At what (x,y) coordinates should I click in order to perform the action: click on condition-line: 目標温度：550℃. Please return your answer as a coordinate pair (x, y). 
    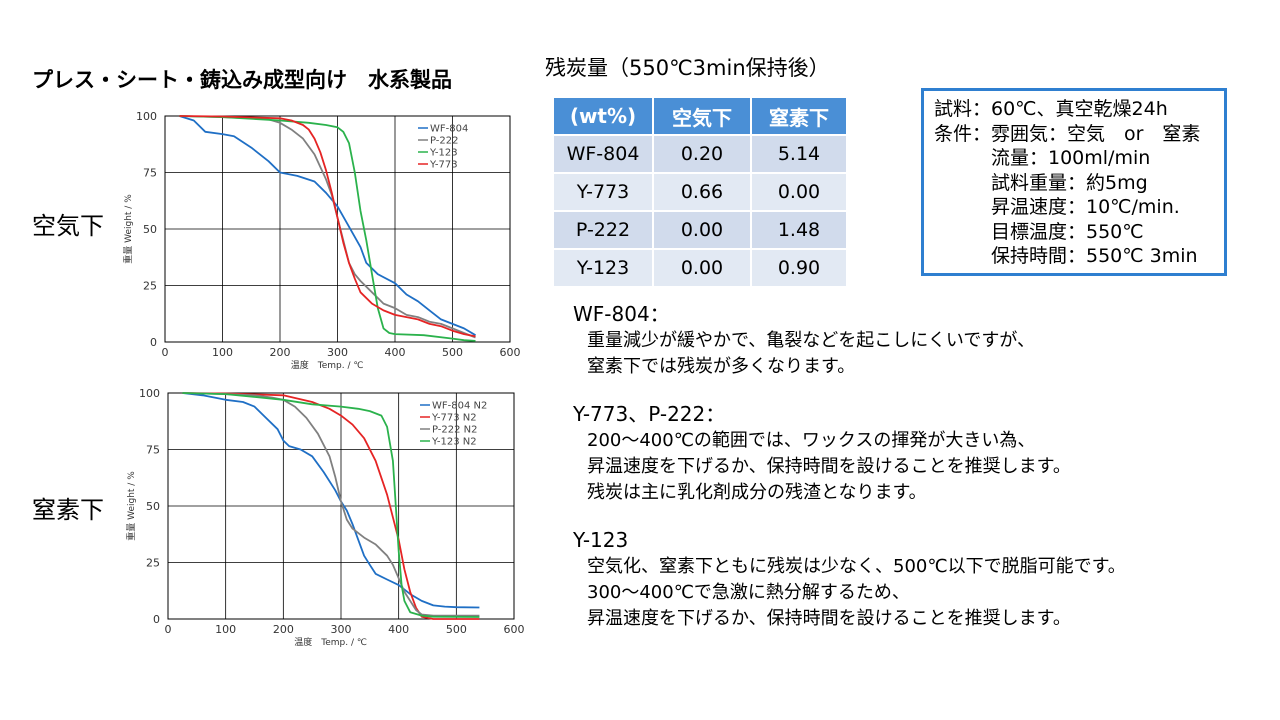
    Looking at the image, I should click on (1039, 231).